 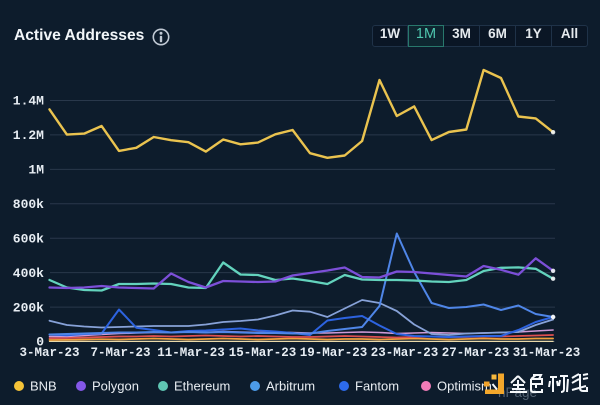 I want to click on svg-text: Fantom, so click(x=377, y=386).